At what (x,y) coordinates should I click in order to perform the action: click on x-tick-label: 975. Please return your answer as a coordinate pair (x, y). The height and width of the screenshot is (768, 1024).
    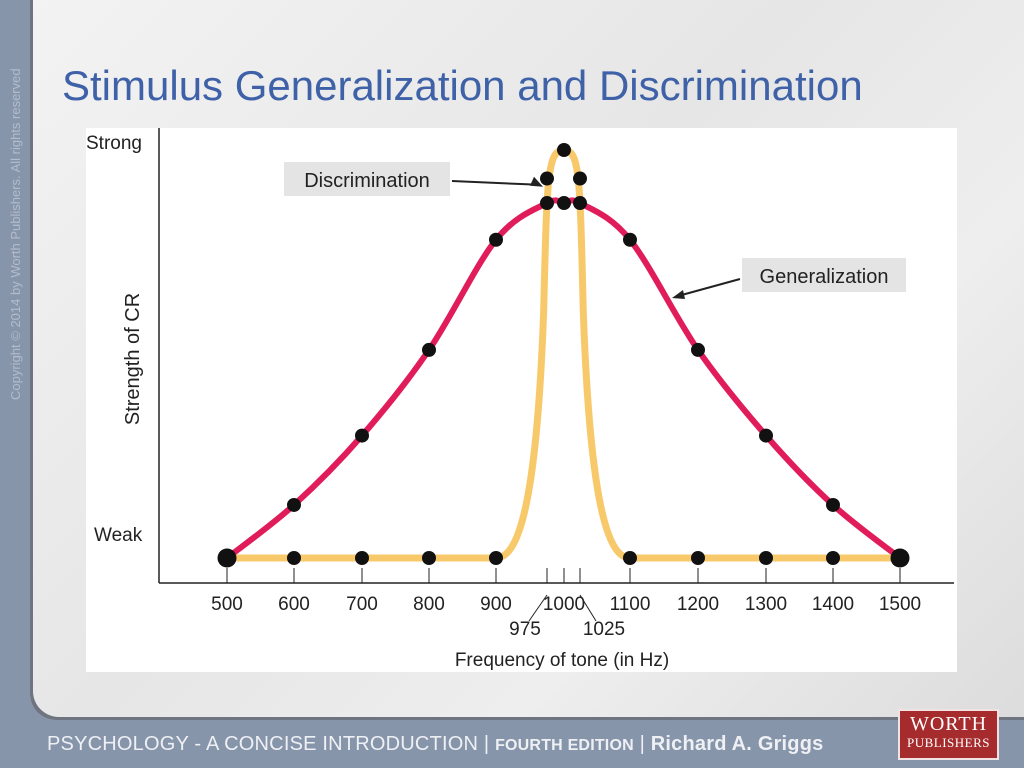
    Looking at the image, I should click on (525, 629).